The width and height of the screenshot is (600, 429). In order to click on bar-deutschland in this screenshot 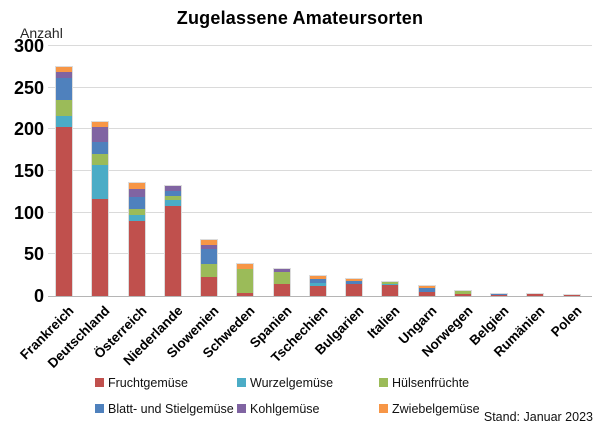, I will do `click(100, 208)`.